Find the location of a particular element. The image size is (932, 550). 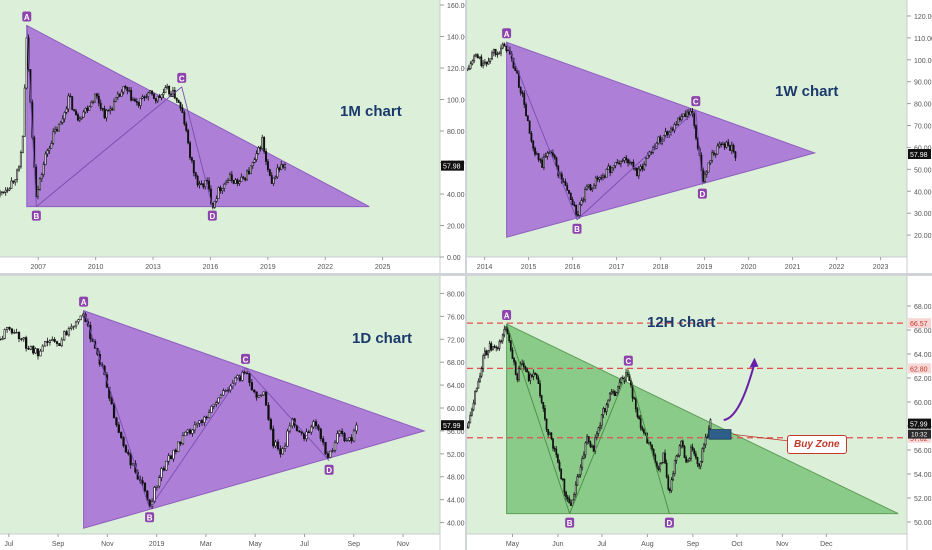

horizontal-divider is located at coordinates (466, 274).